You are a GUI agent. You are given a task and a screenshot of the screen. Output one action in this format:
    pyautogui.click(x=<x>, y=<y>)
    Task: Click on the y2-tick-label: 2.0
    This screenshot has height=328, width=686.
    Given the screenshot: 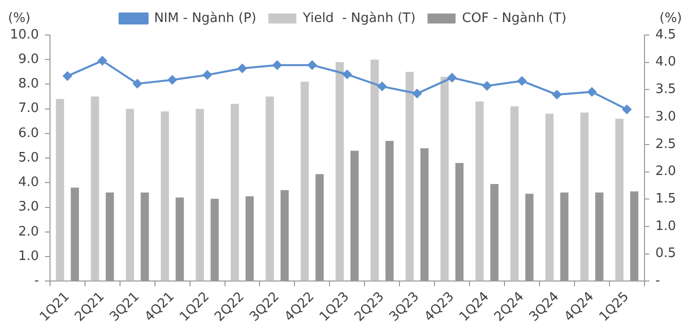 What is the action you would take?
    pyautogui.click(x=665, y=172)
    